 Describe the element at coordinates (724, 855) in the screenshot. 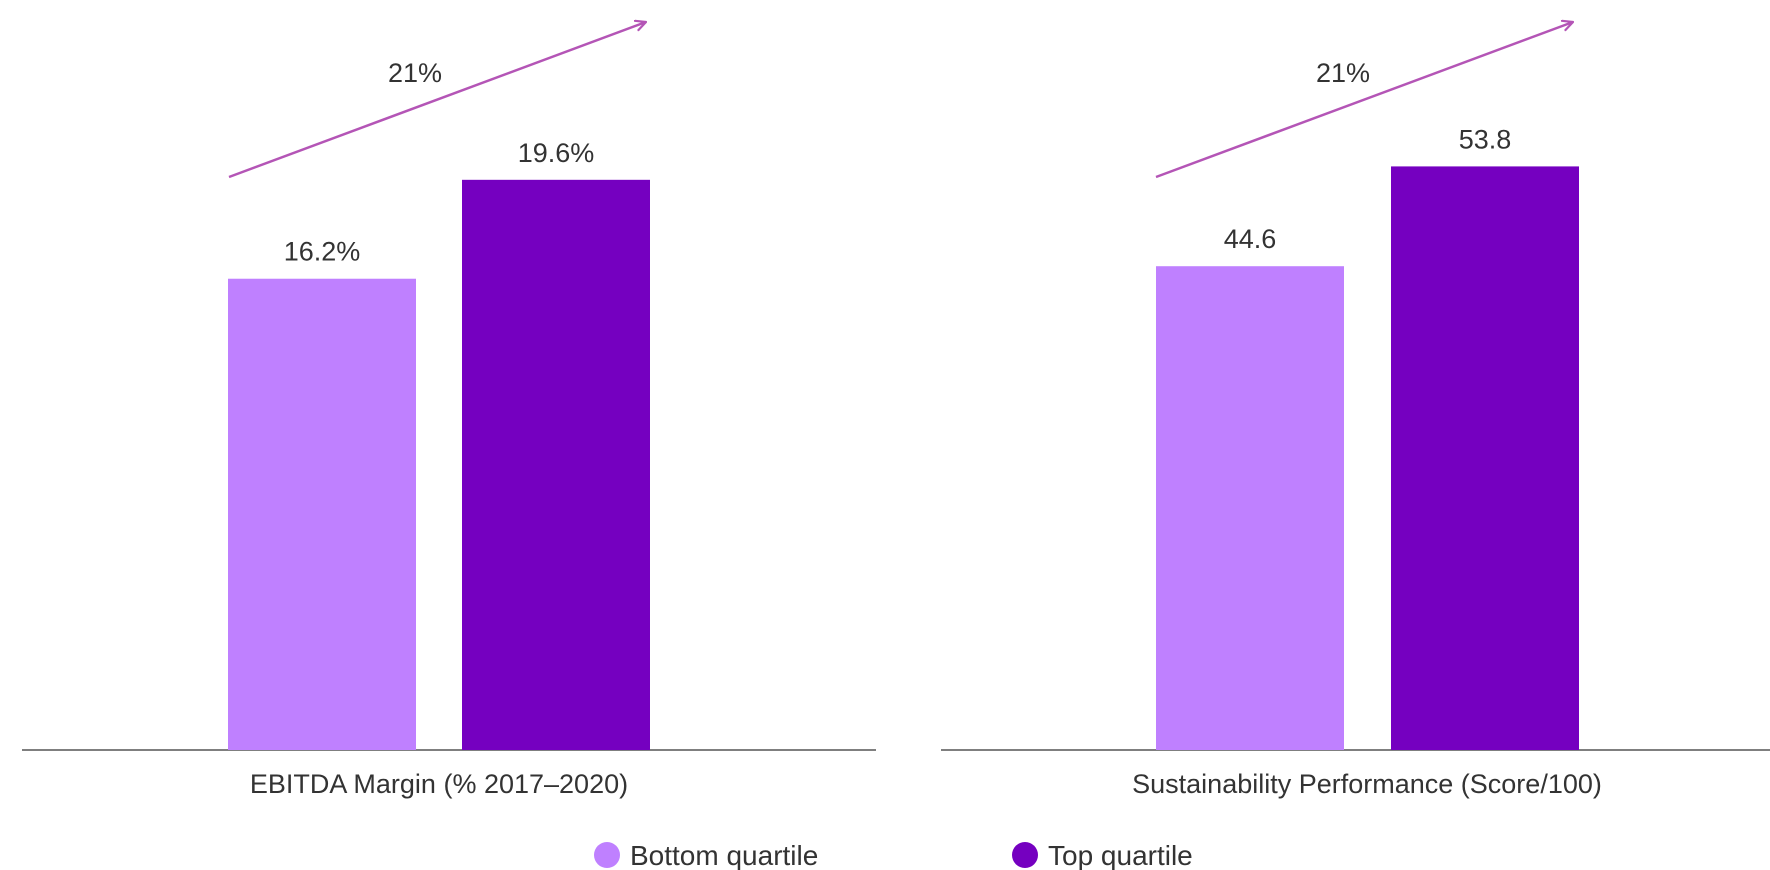

I see `legend-label-bottom-quartile: Bottom quartile` at that location.